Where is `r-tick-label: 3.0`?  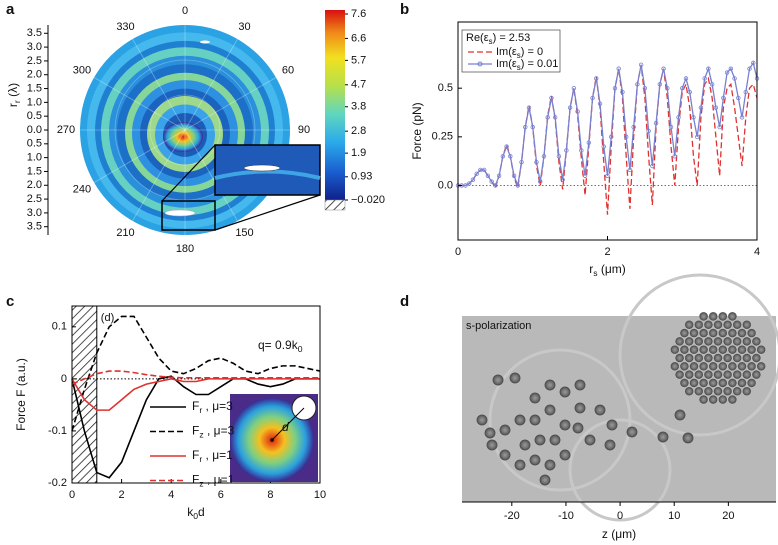
r-tick-label: 3.0 is located at coordinates (34, 47).